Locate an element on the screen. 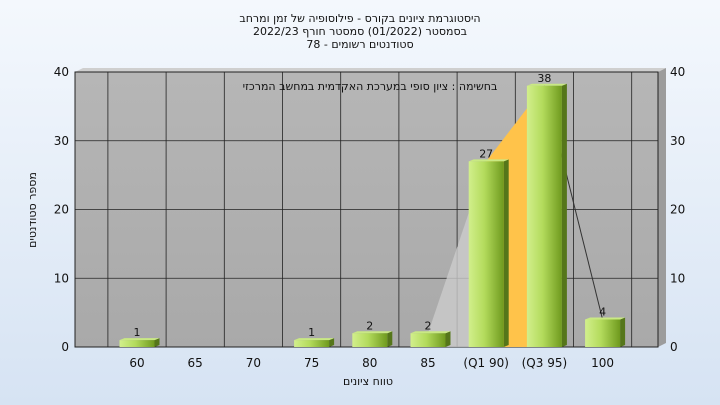  y-tick-label-left: 40 is located at coordinates (61, 72).